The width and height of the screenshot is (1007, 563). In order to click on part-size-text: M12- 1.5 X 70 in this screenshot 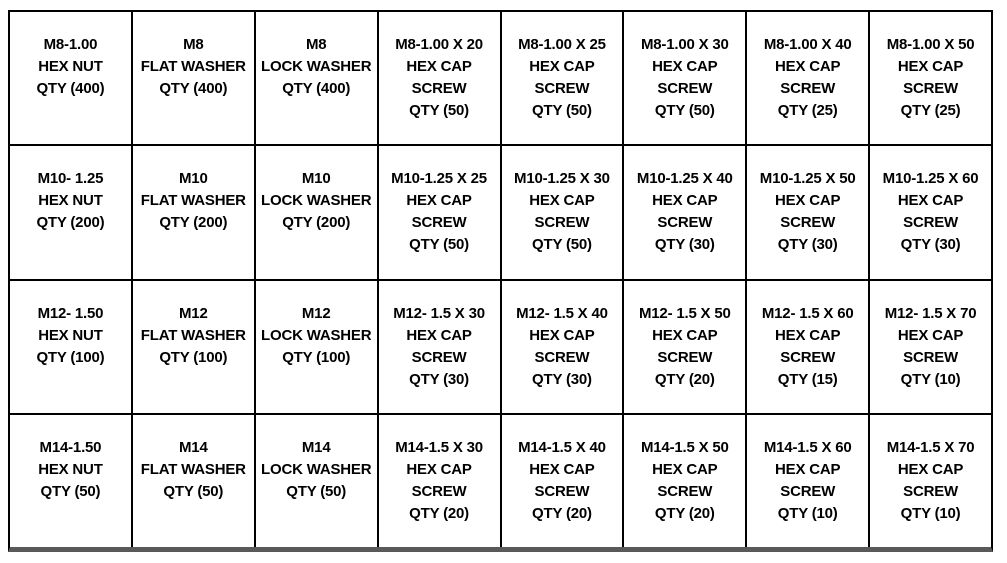, I will do `click(930, 313)`.